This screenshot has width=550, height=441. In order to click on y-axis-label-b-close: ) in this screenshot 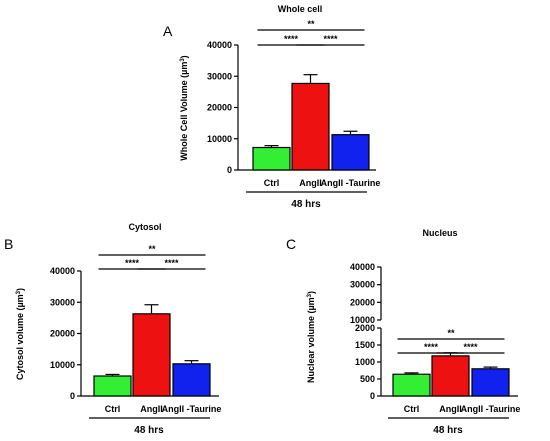, I will do `click(20, 289)`.